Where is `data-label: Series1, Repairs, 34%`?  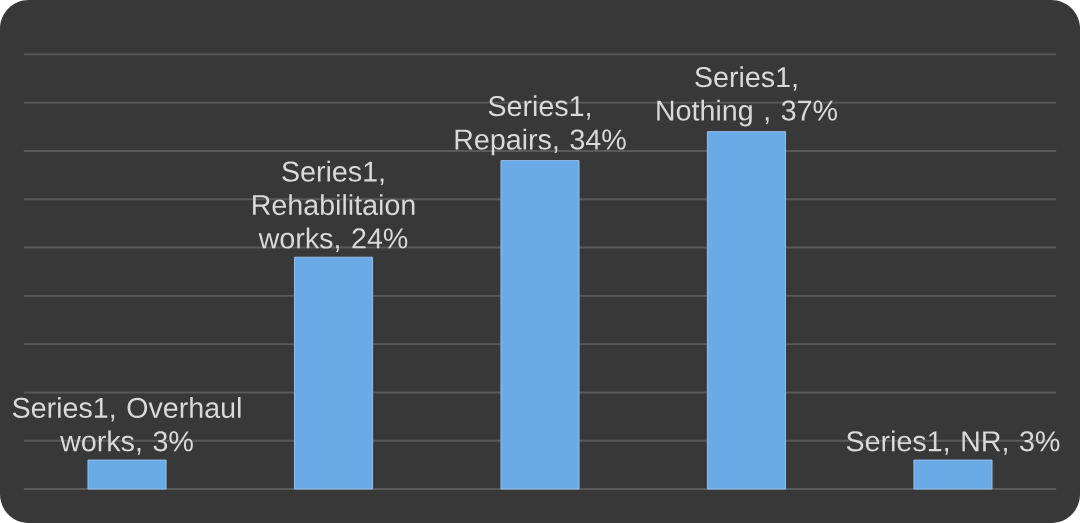 data-label: Series1, Repairs, 34% is located at coordinates (540, 125).